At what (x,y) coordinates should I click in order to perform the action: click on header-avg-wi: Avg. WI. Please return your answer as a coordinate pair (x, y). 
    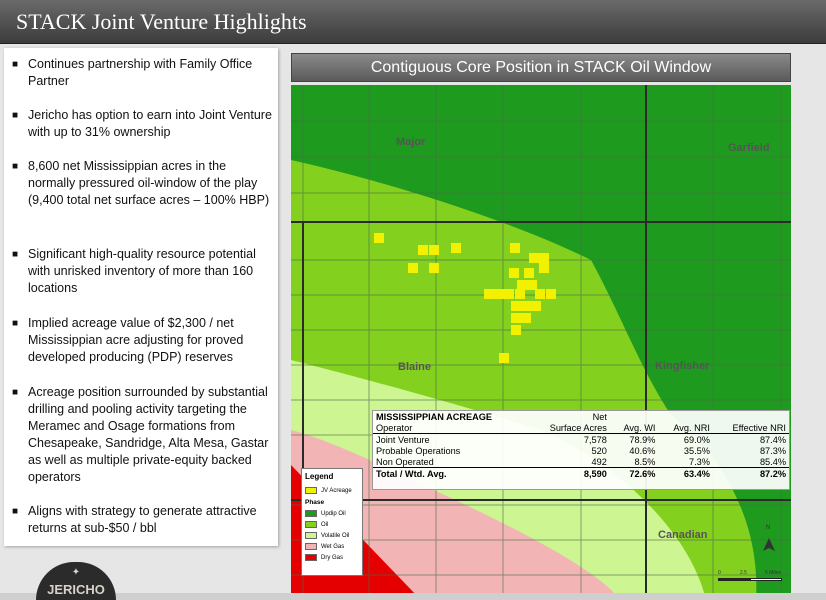
    Looking at the image, I should click on (634, 428).